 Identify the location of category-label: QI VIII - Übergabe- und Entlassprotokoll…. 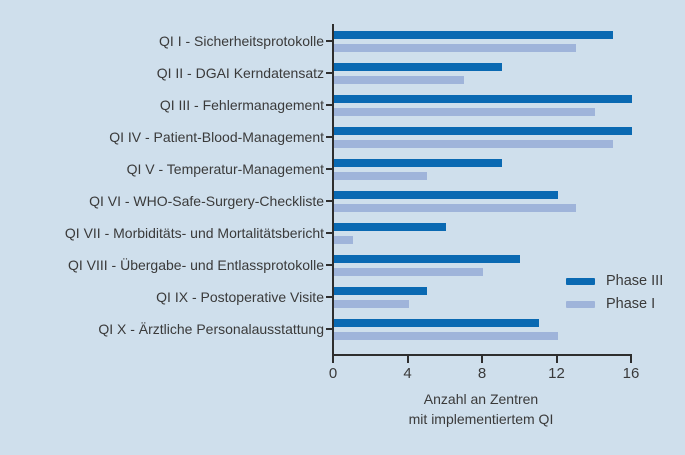
(195, 265).